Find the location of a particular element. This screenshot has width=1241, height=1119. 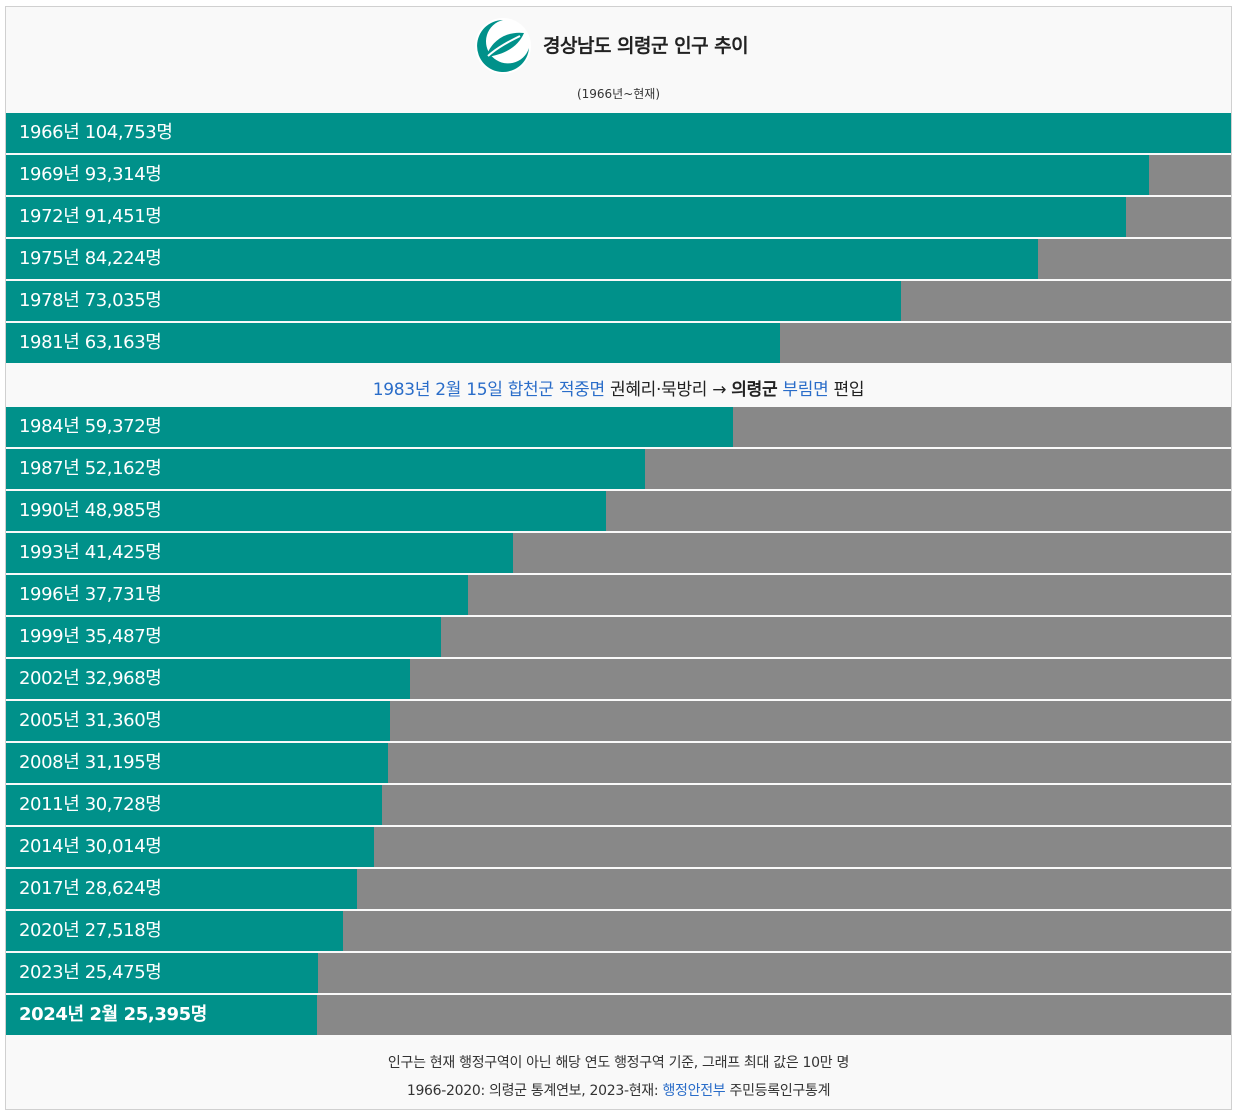

bar-row: 1975년 84,224명 is located at coordinates (618, 259).